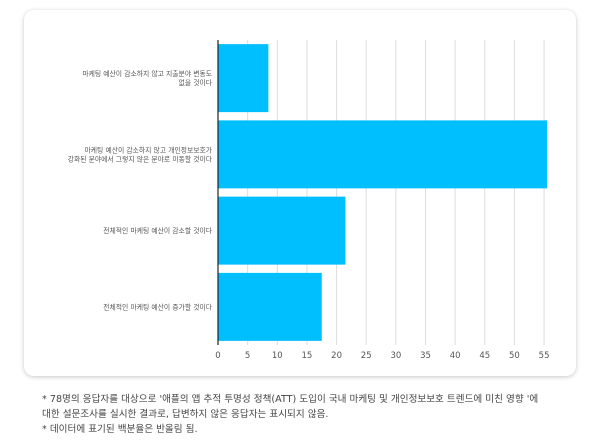 The height and width of the screenshot is (445, 600). I want to click on x-tick-label: 35, so click(425, 356).